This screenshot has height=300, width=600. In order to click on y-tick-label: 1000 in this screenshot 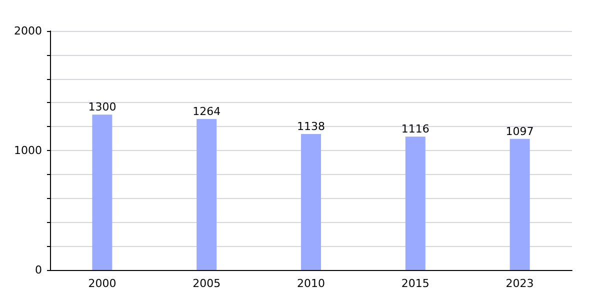, I will do `click(28, 150)`.